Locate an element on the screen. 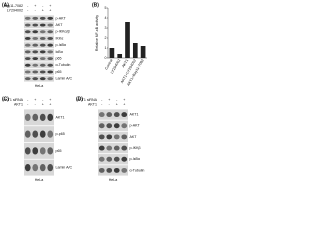 Image resolution: width=320 pixels, height=240 pixels. panel-label: (D) is located at coordinates (79, 99).